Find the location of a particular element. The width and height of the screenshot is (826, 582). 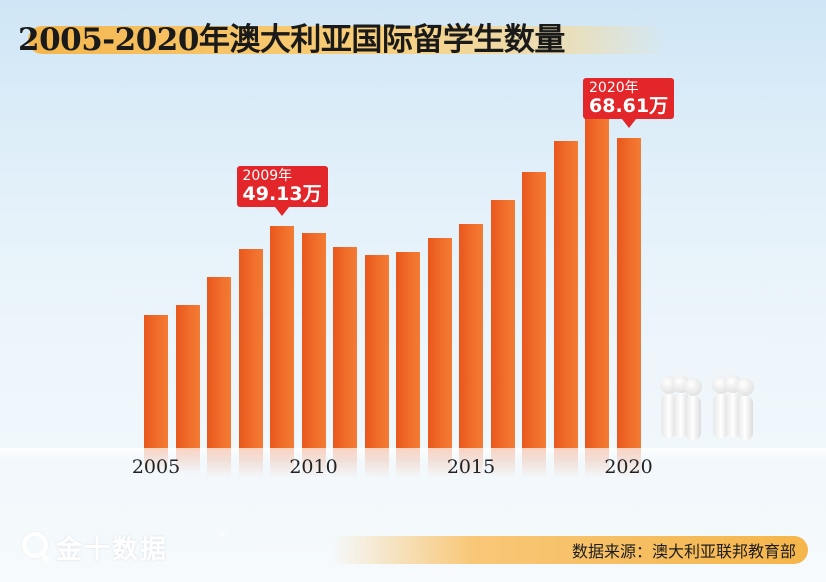

bar-2008 is located at coordinates (250, 348).